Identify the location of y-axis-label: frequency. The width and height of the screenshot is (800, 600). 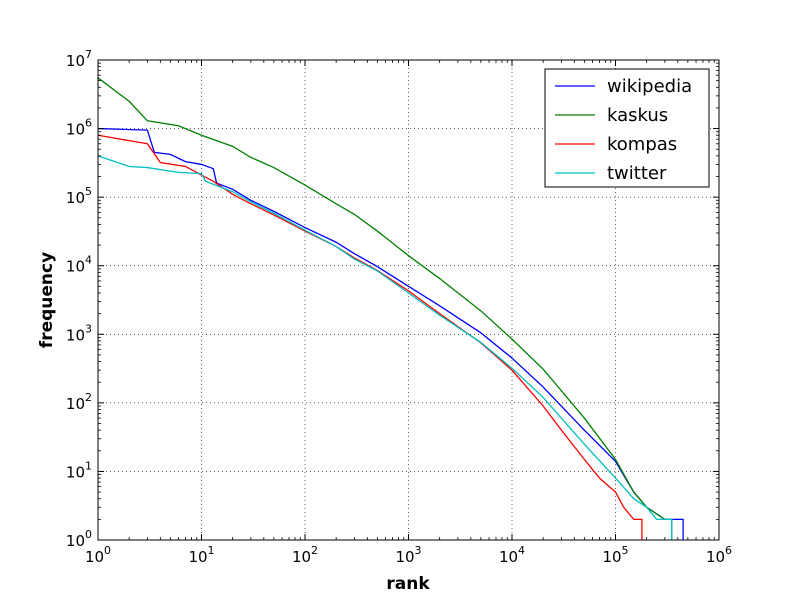
(47, 300).